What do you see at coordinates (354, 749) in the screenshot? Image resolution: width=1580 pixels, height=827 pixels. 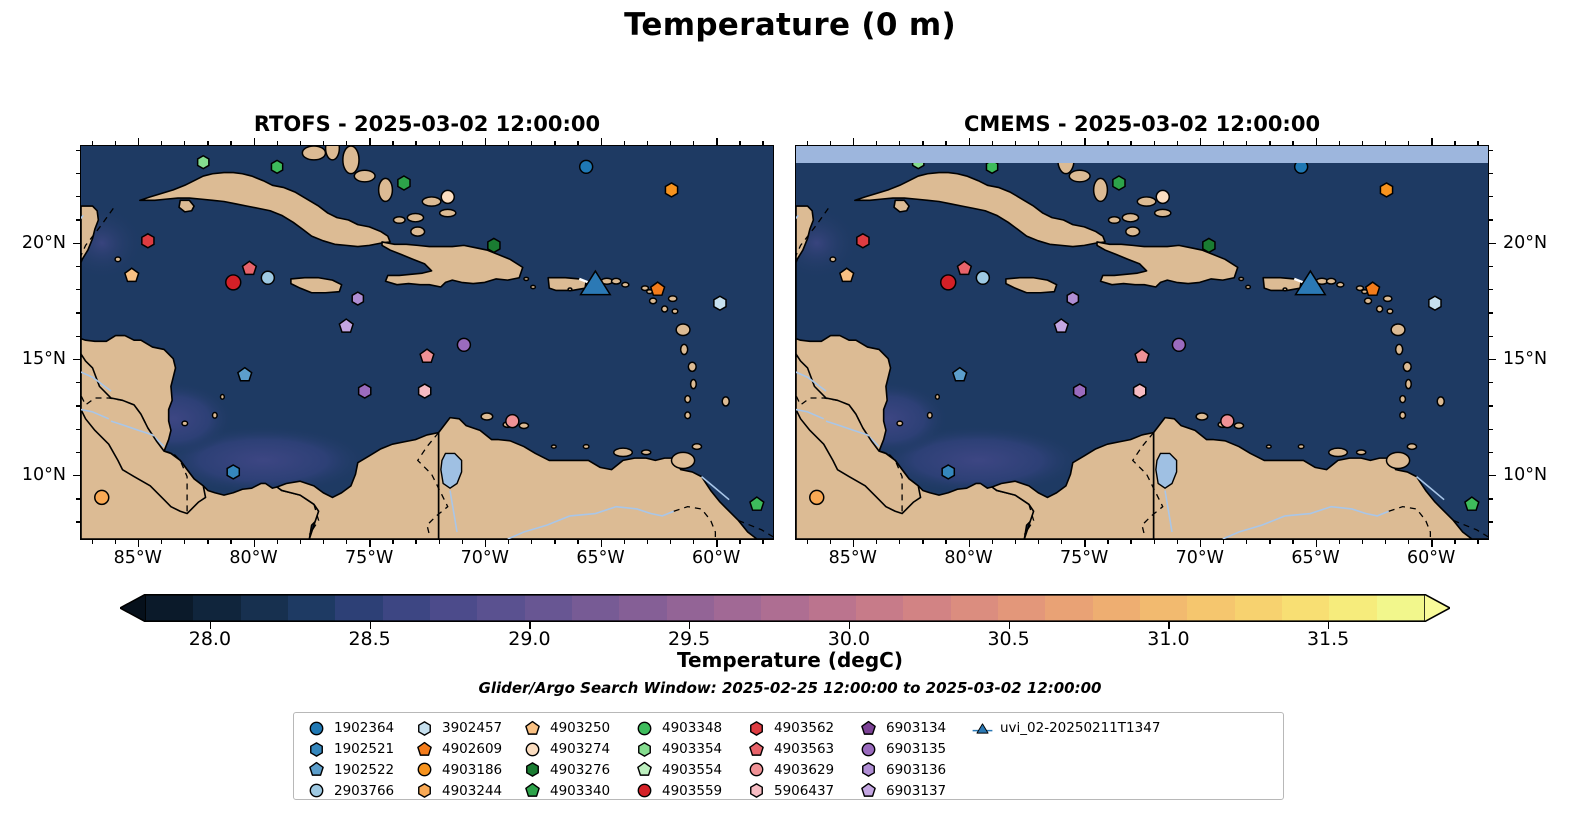 I see `legend-item-1902521: 1902521` at bounding box center [354, 749].